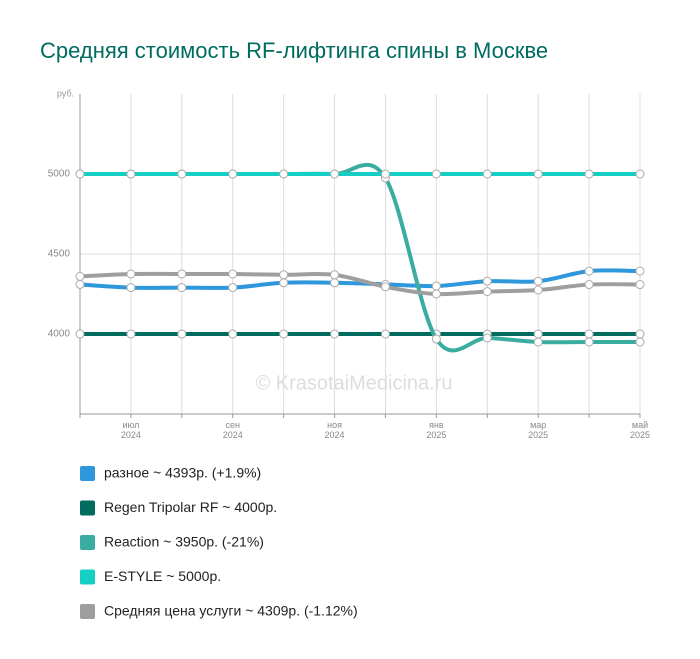  Describe the element at coordinates (130, 425) in the screenshot. I see `x-tick-label-line: июл` at that location.